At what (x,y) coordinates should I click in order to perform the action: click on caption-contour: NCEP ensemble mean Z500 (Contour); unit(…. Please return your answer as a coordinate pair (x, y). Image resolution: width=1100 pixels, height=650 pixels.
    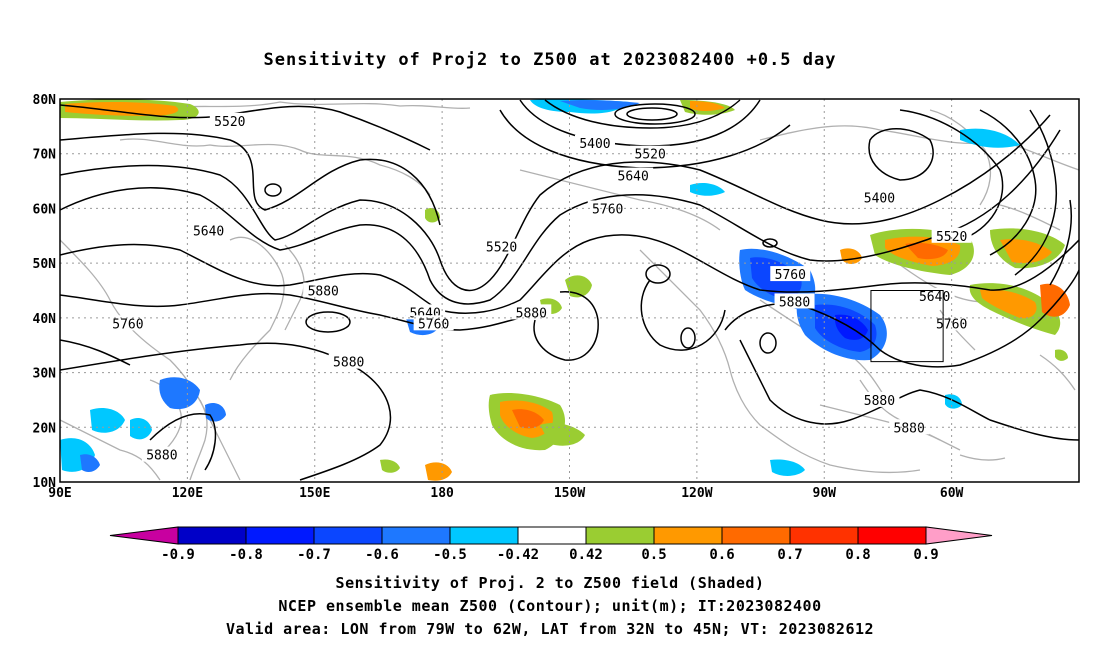
    Looking at the image, I should click on (550, 606).